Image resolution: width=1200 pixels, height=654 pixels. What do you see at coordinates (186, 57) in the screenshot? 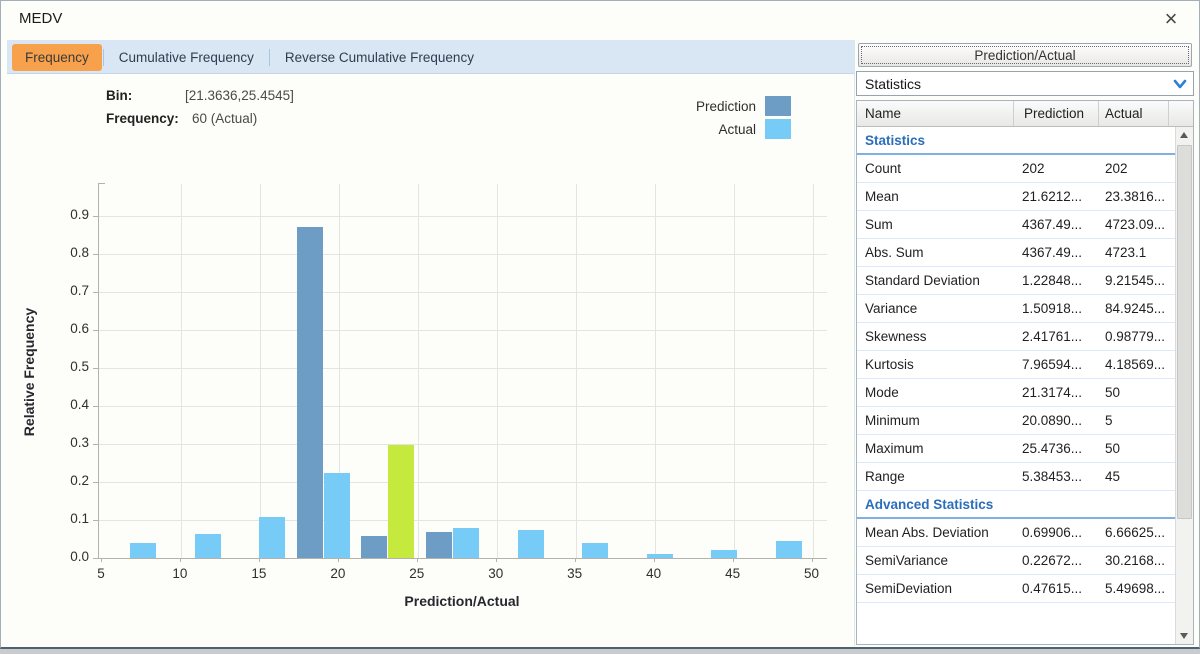
I see `tab-cumulative-frequency: Cumulative Frequency` at bounding box center [186, 57].